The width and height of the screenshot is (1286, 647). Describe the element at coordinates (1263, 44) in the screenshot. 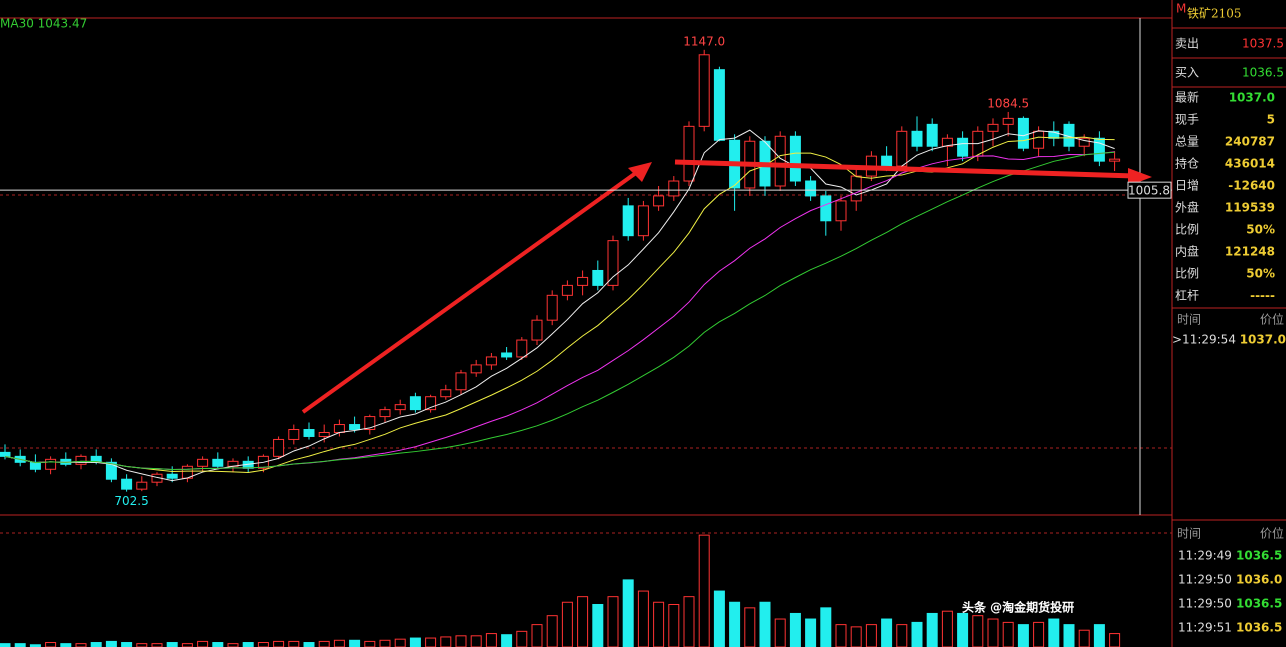

I see `ask-value: 1037.5` at that location.